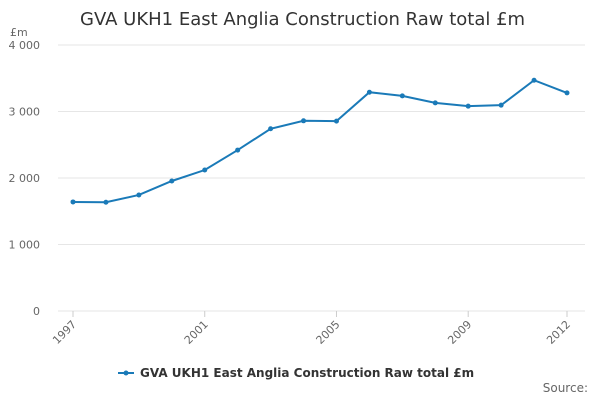 The width and height of the screenshot is (600, 400). What do you see at coordinates (25, 245) in the screenshot?
I see `y-tick-label: 1 000` at bounding box center [25, 245].